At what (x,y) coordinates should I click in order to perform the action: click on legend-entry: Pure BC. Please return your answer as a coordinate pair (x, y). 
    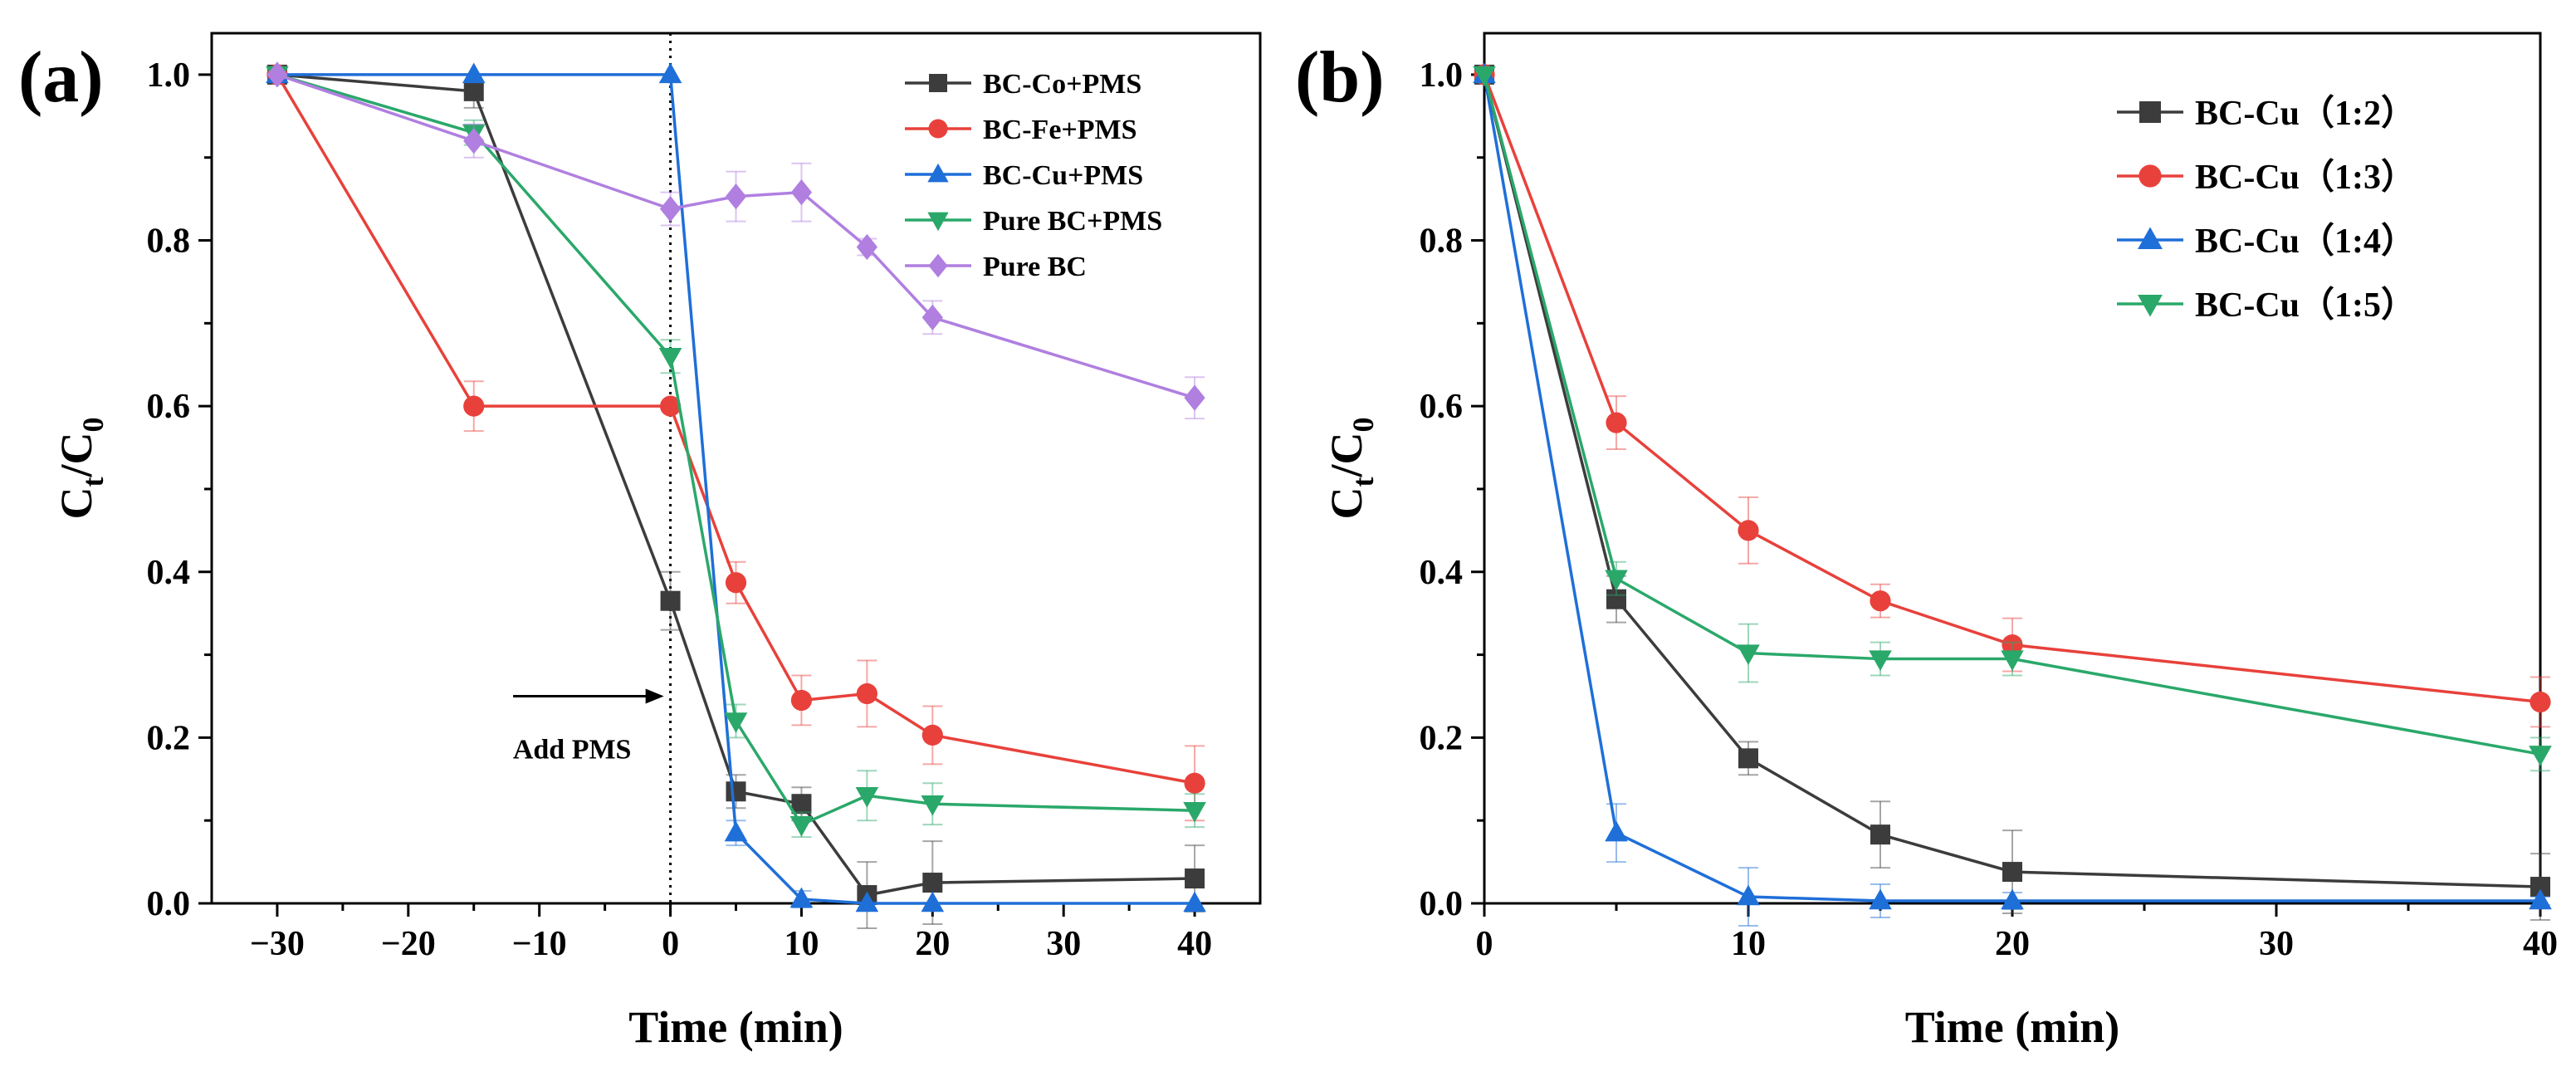
    Looking at the image, I should click on (996, 267).